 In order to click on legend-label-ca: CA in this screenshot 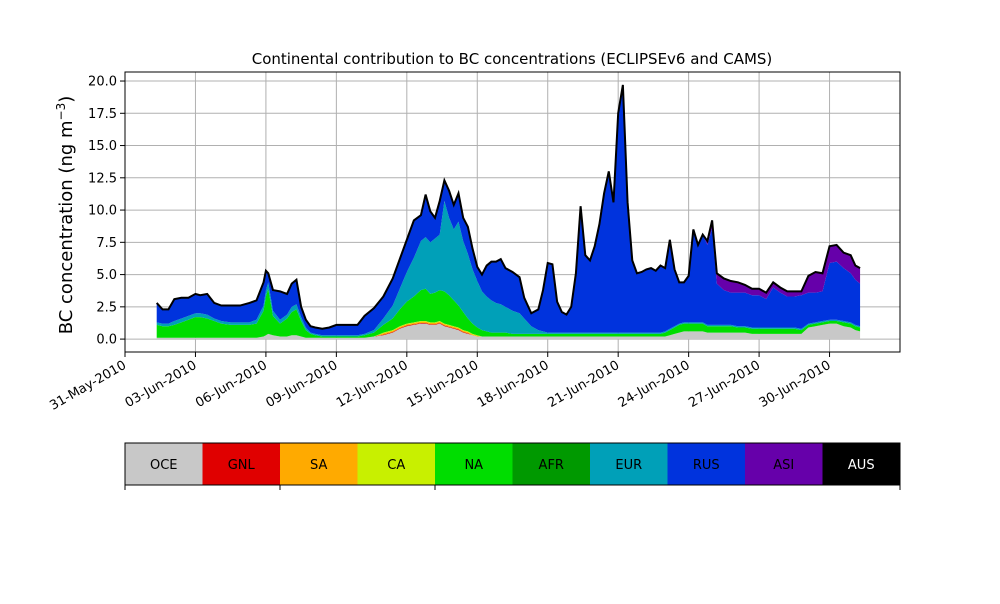, I will do `click(396, 465)`.